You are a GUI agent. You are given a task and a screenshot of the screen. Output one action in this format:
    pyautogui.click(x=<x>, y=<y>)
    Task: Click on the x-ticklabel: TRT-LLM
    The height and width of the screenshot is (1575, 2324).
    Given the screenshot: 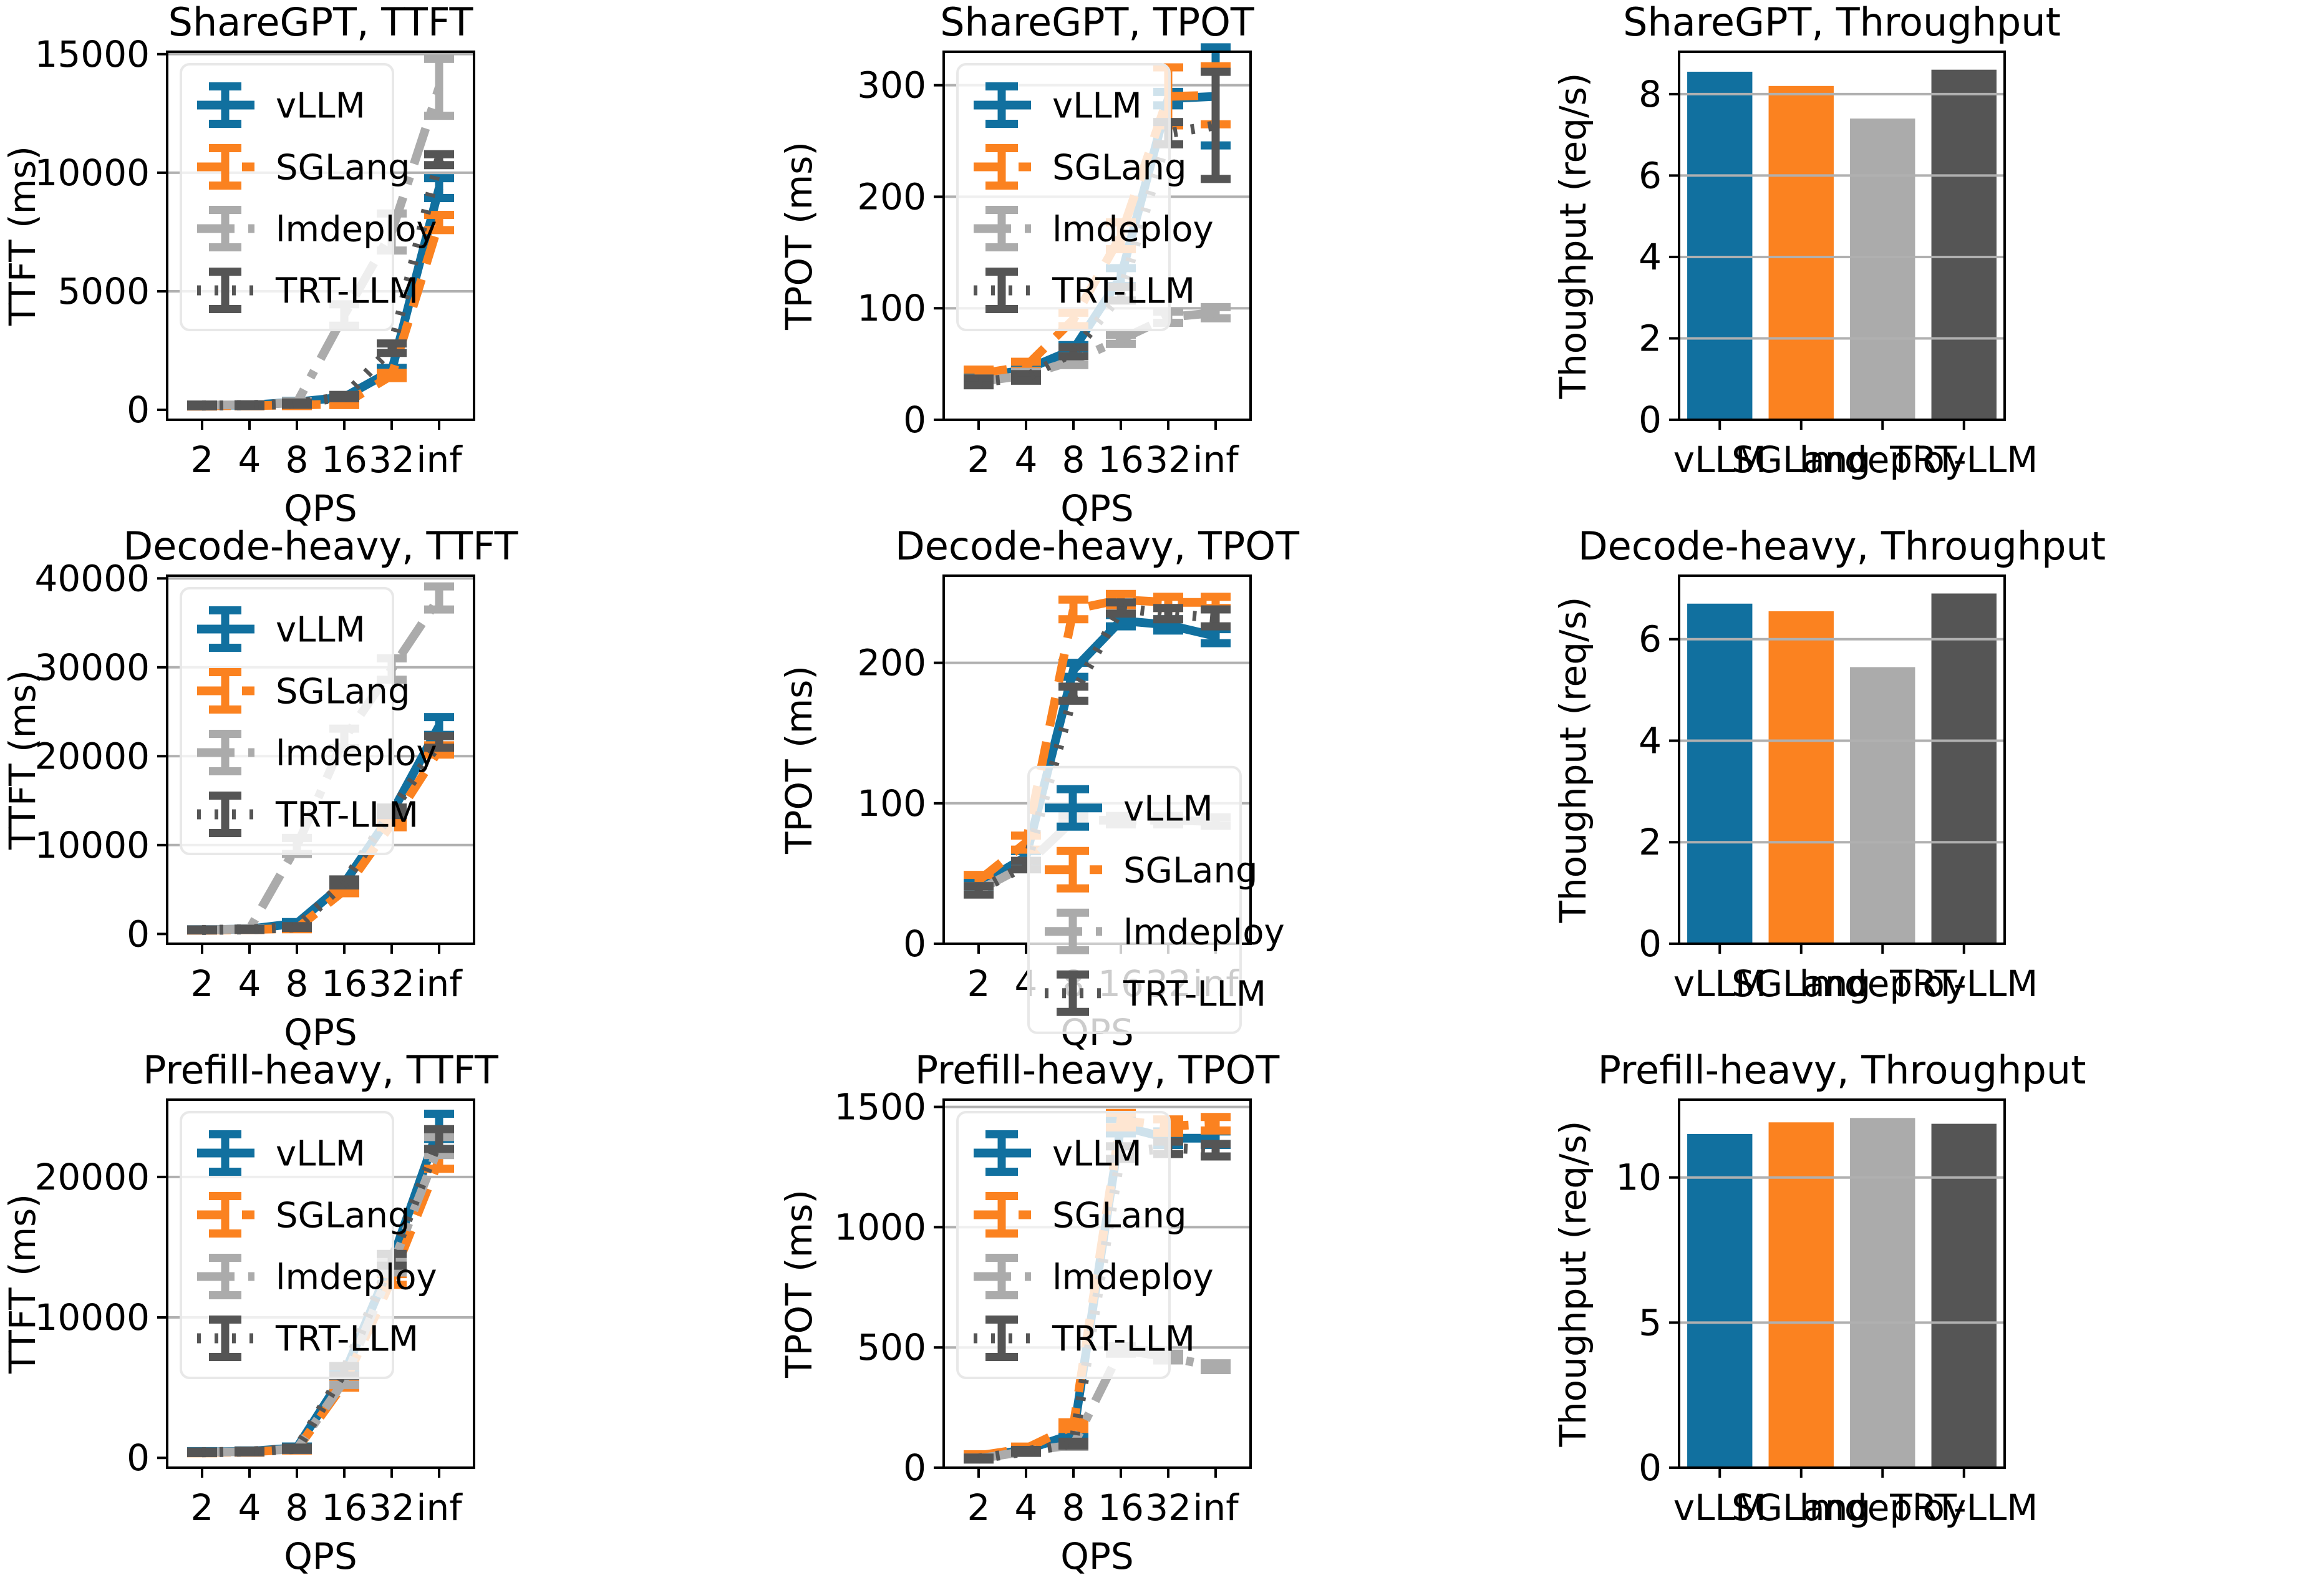 What is the action you would take?
    pyautogui.click(x=1963, y=1507)
    